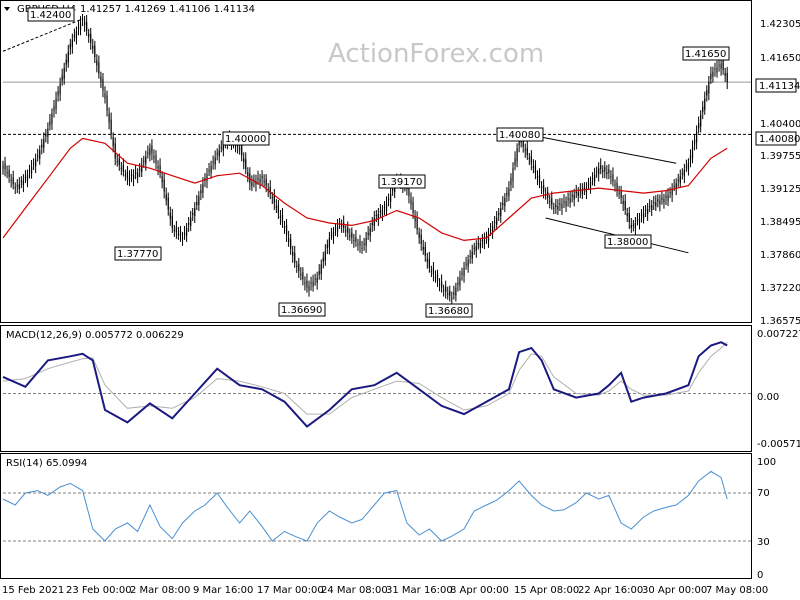 This screenshot has height=600, width=800. What do you see at coordinates (779, 139) in the screenshot?
I see `support-price-text: 1.40080` at bounding box center [779, 139].